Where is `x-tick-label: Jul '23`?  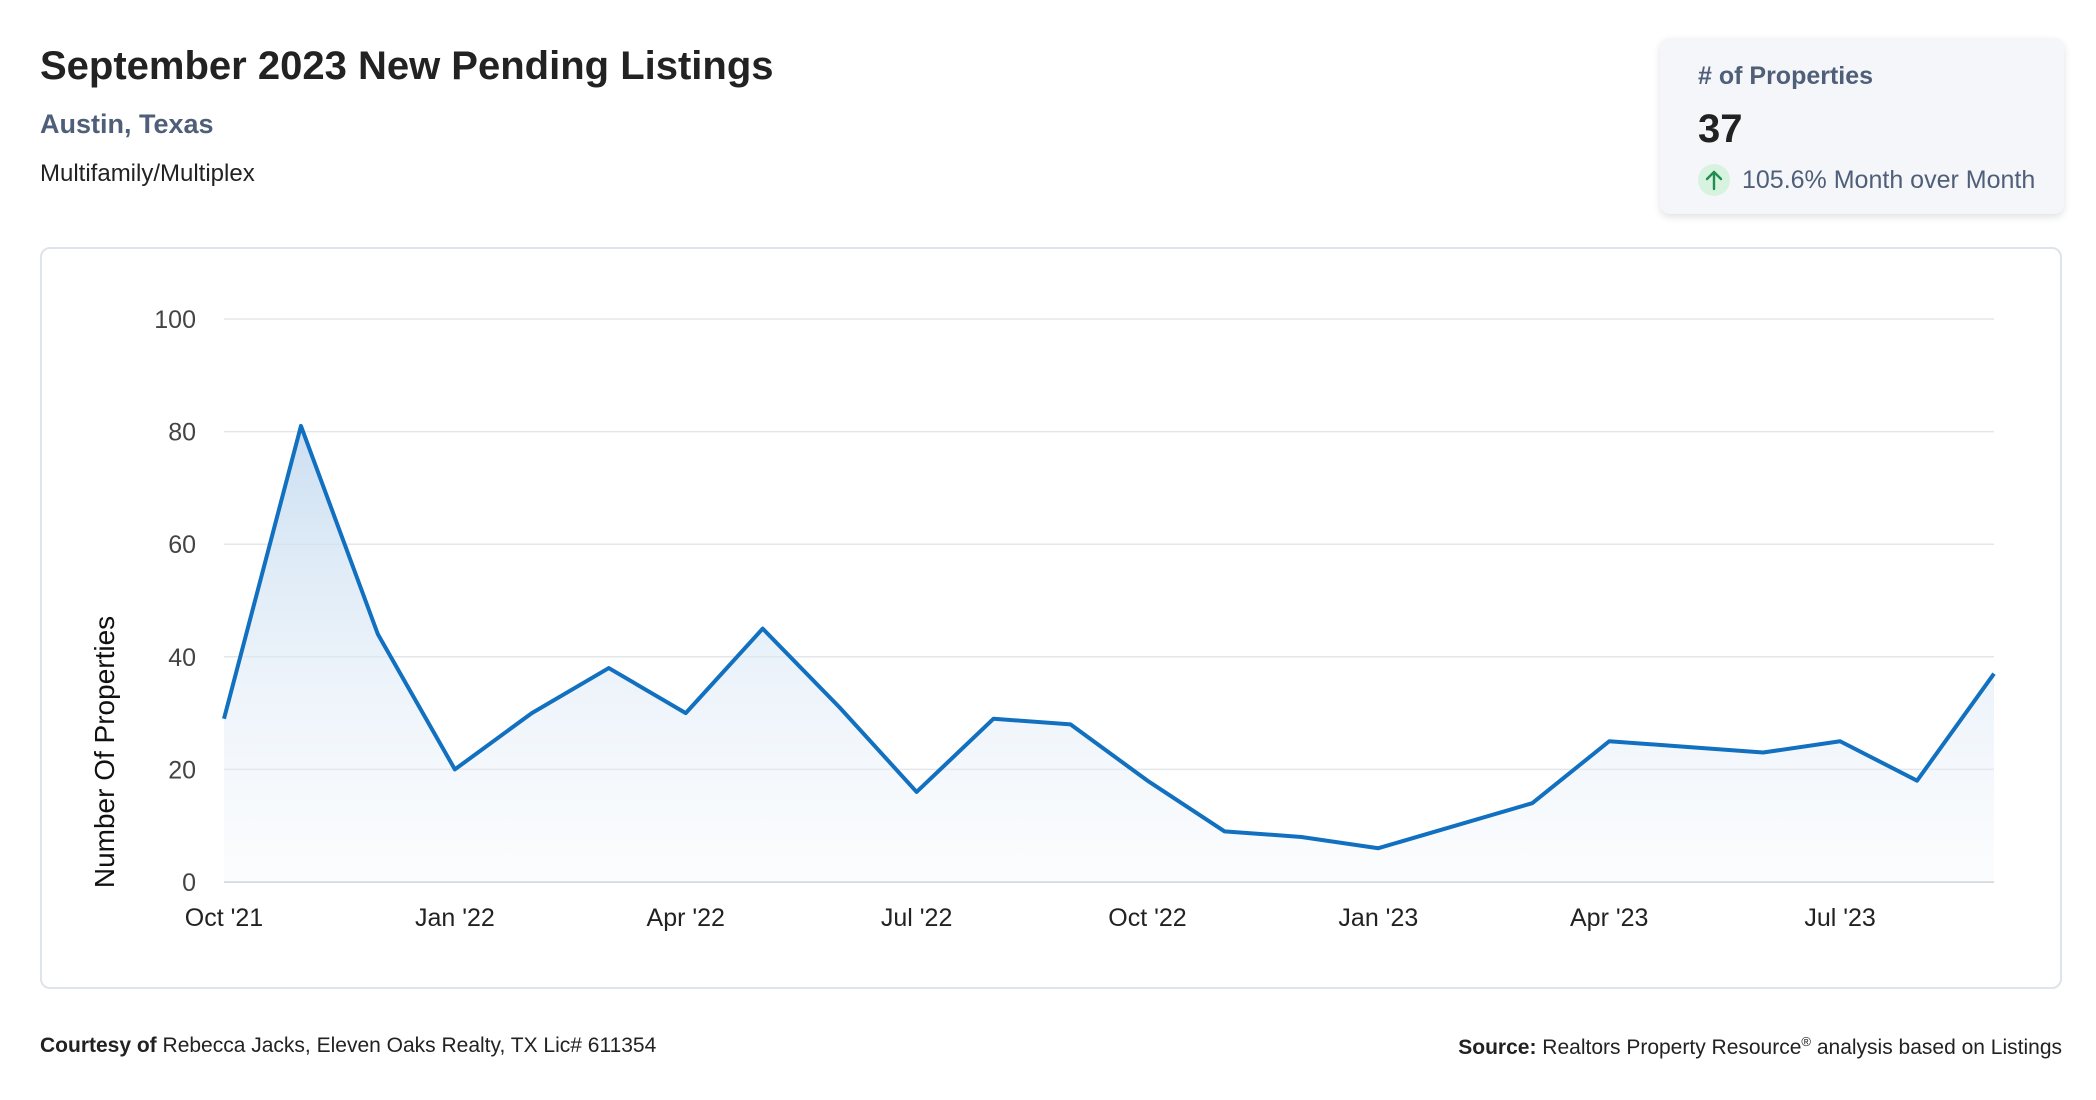 x-tick-label: Jul '23 is located at coordinates (1839, 918).